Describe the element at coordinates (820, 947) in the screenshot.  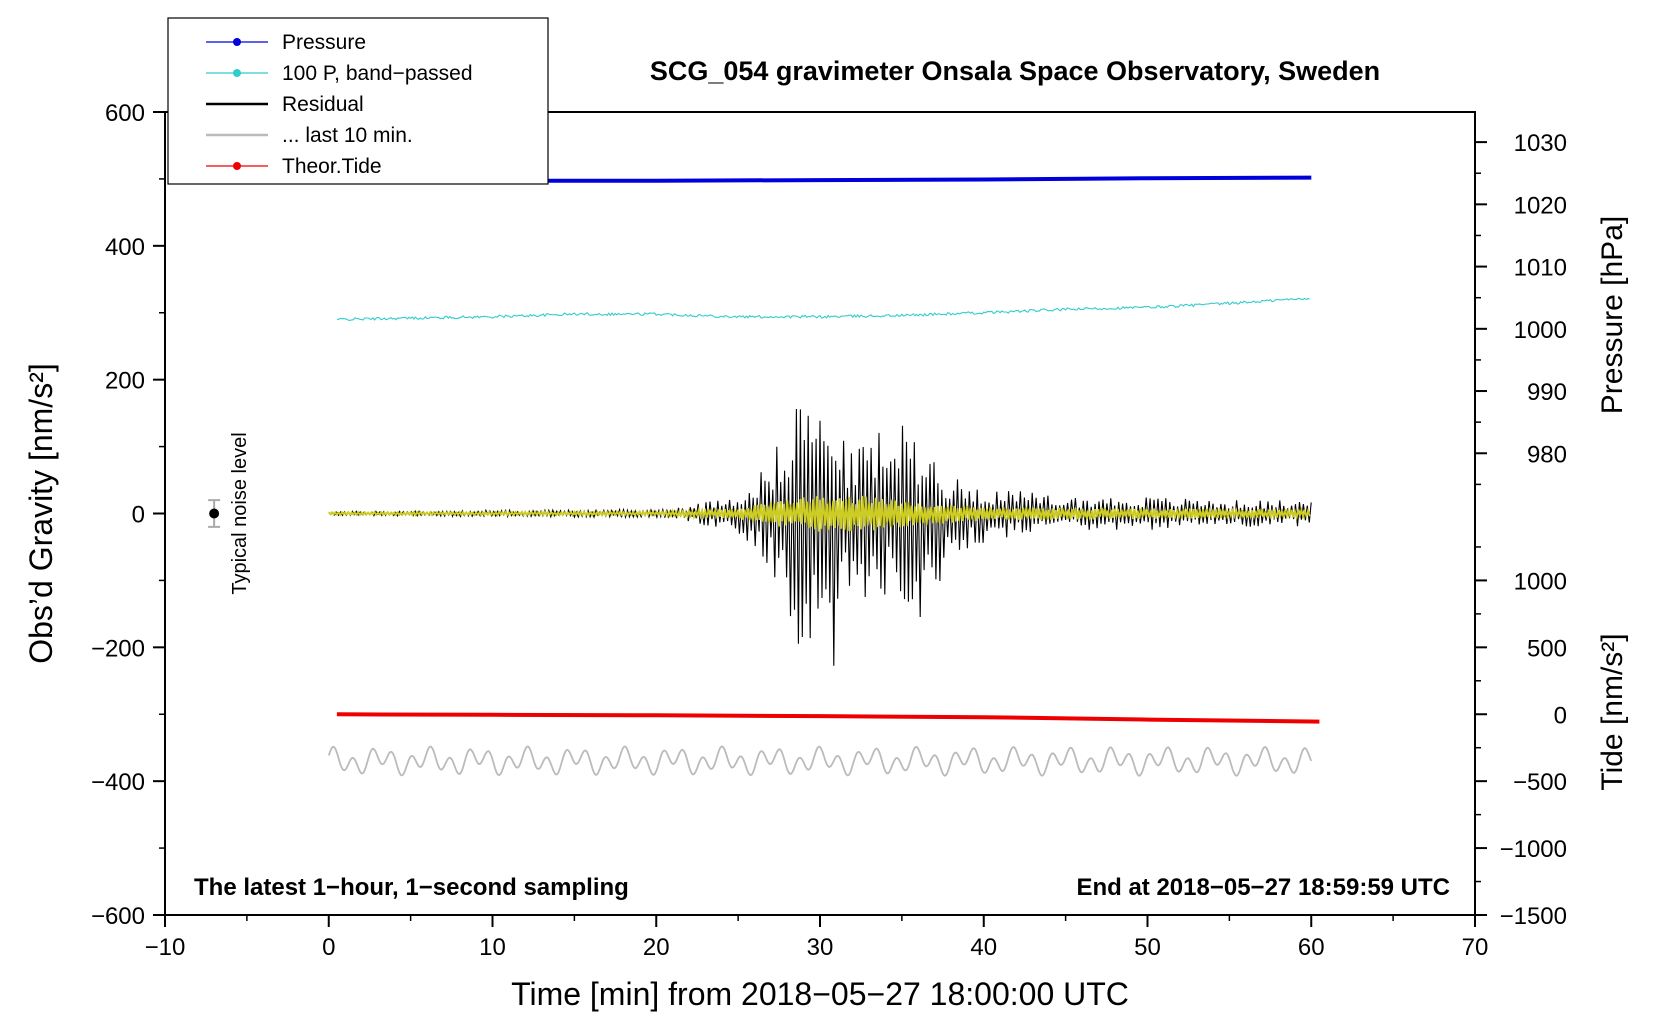
I see `x-tick-label: 30` at that location.